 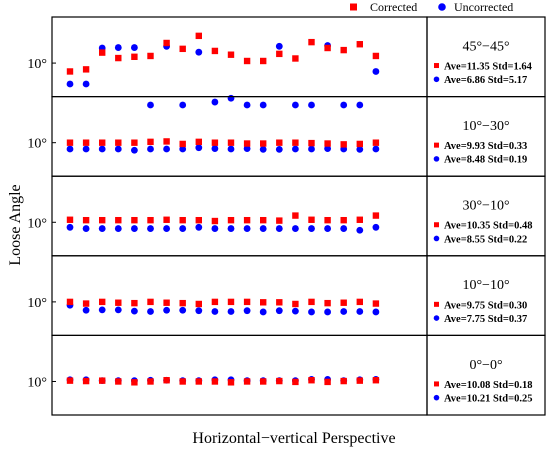 What do you see at coordinates (436, 66) in the screenshot?
I see `stats-corrected-marker` at bounding box center [436, 66].